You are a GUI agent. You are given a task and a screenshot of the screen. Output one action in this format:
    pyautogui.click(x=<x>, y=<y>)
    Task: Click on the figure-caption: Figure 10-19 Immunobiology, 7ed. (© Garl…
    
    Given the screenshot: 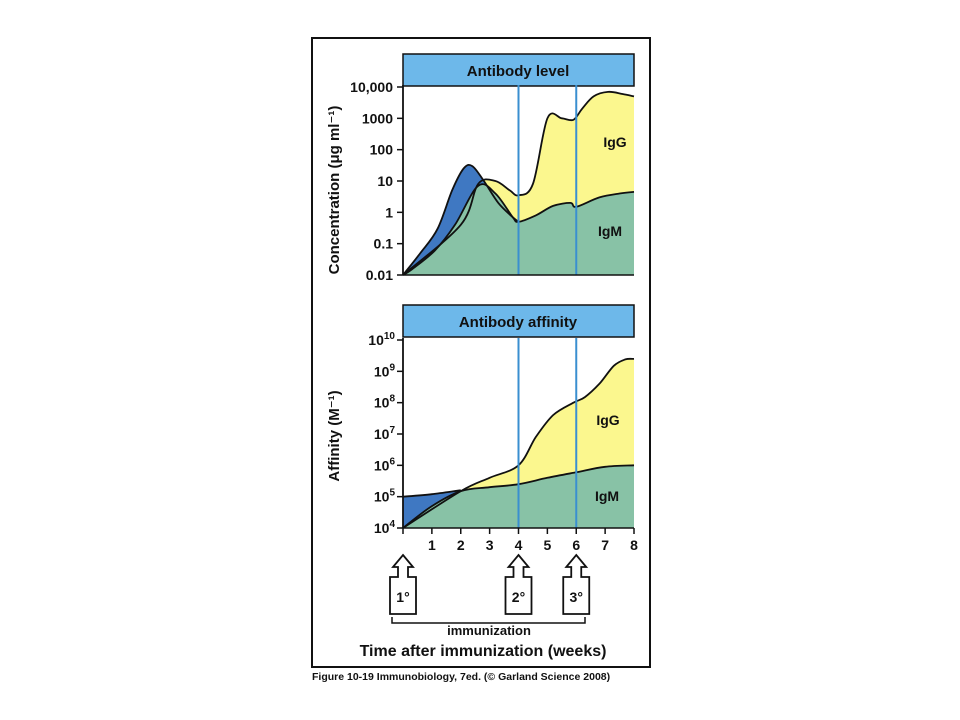 What is the action you would take?
    pyautogui.click(x=461, y=677)
    